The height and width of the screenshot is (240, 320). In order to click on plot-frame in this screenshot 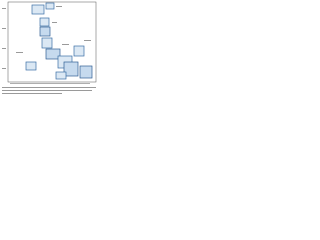, I will do `click(52, 42)`.